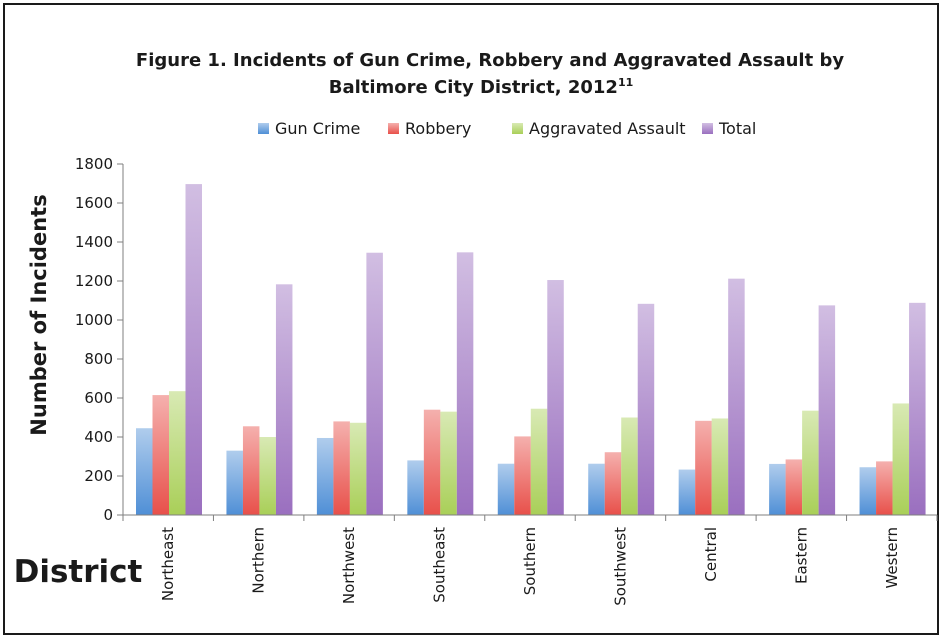  Describe the element at coordinates (374, 383) in the screenshot. I see `bar-northwest-total` at that location.